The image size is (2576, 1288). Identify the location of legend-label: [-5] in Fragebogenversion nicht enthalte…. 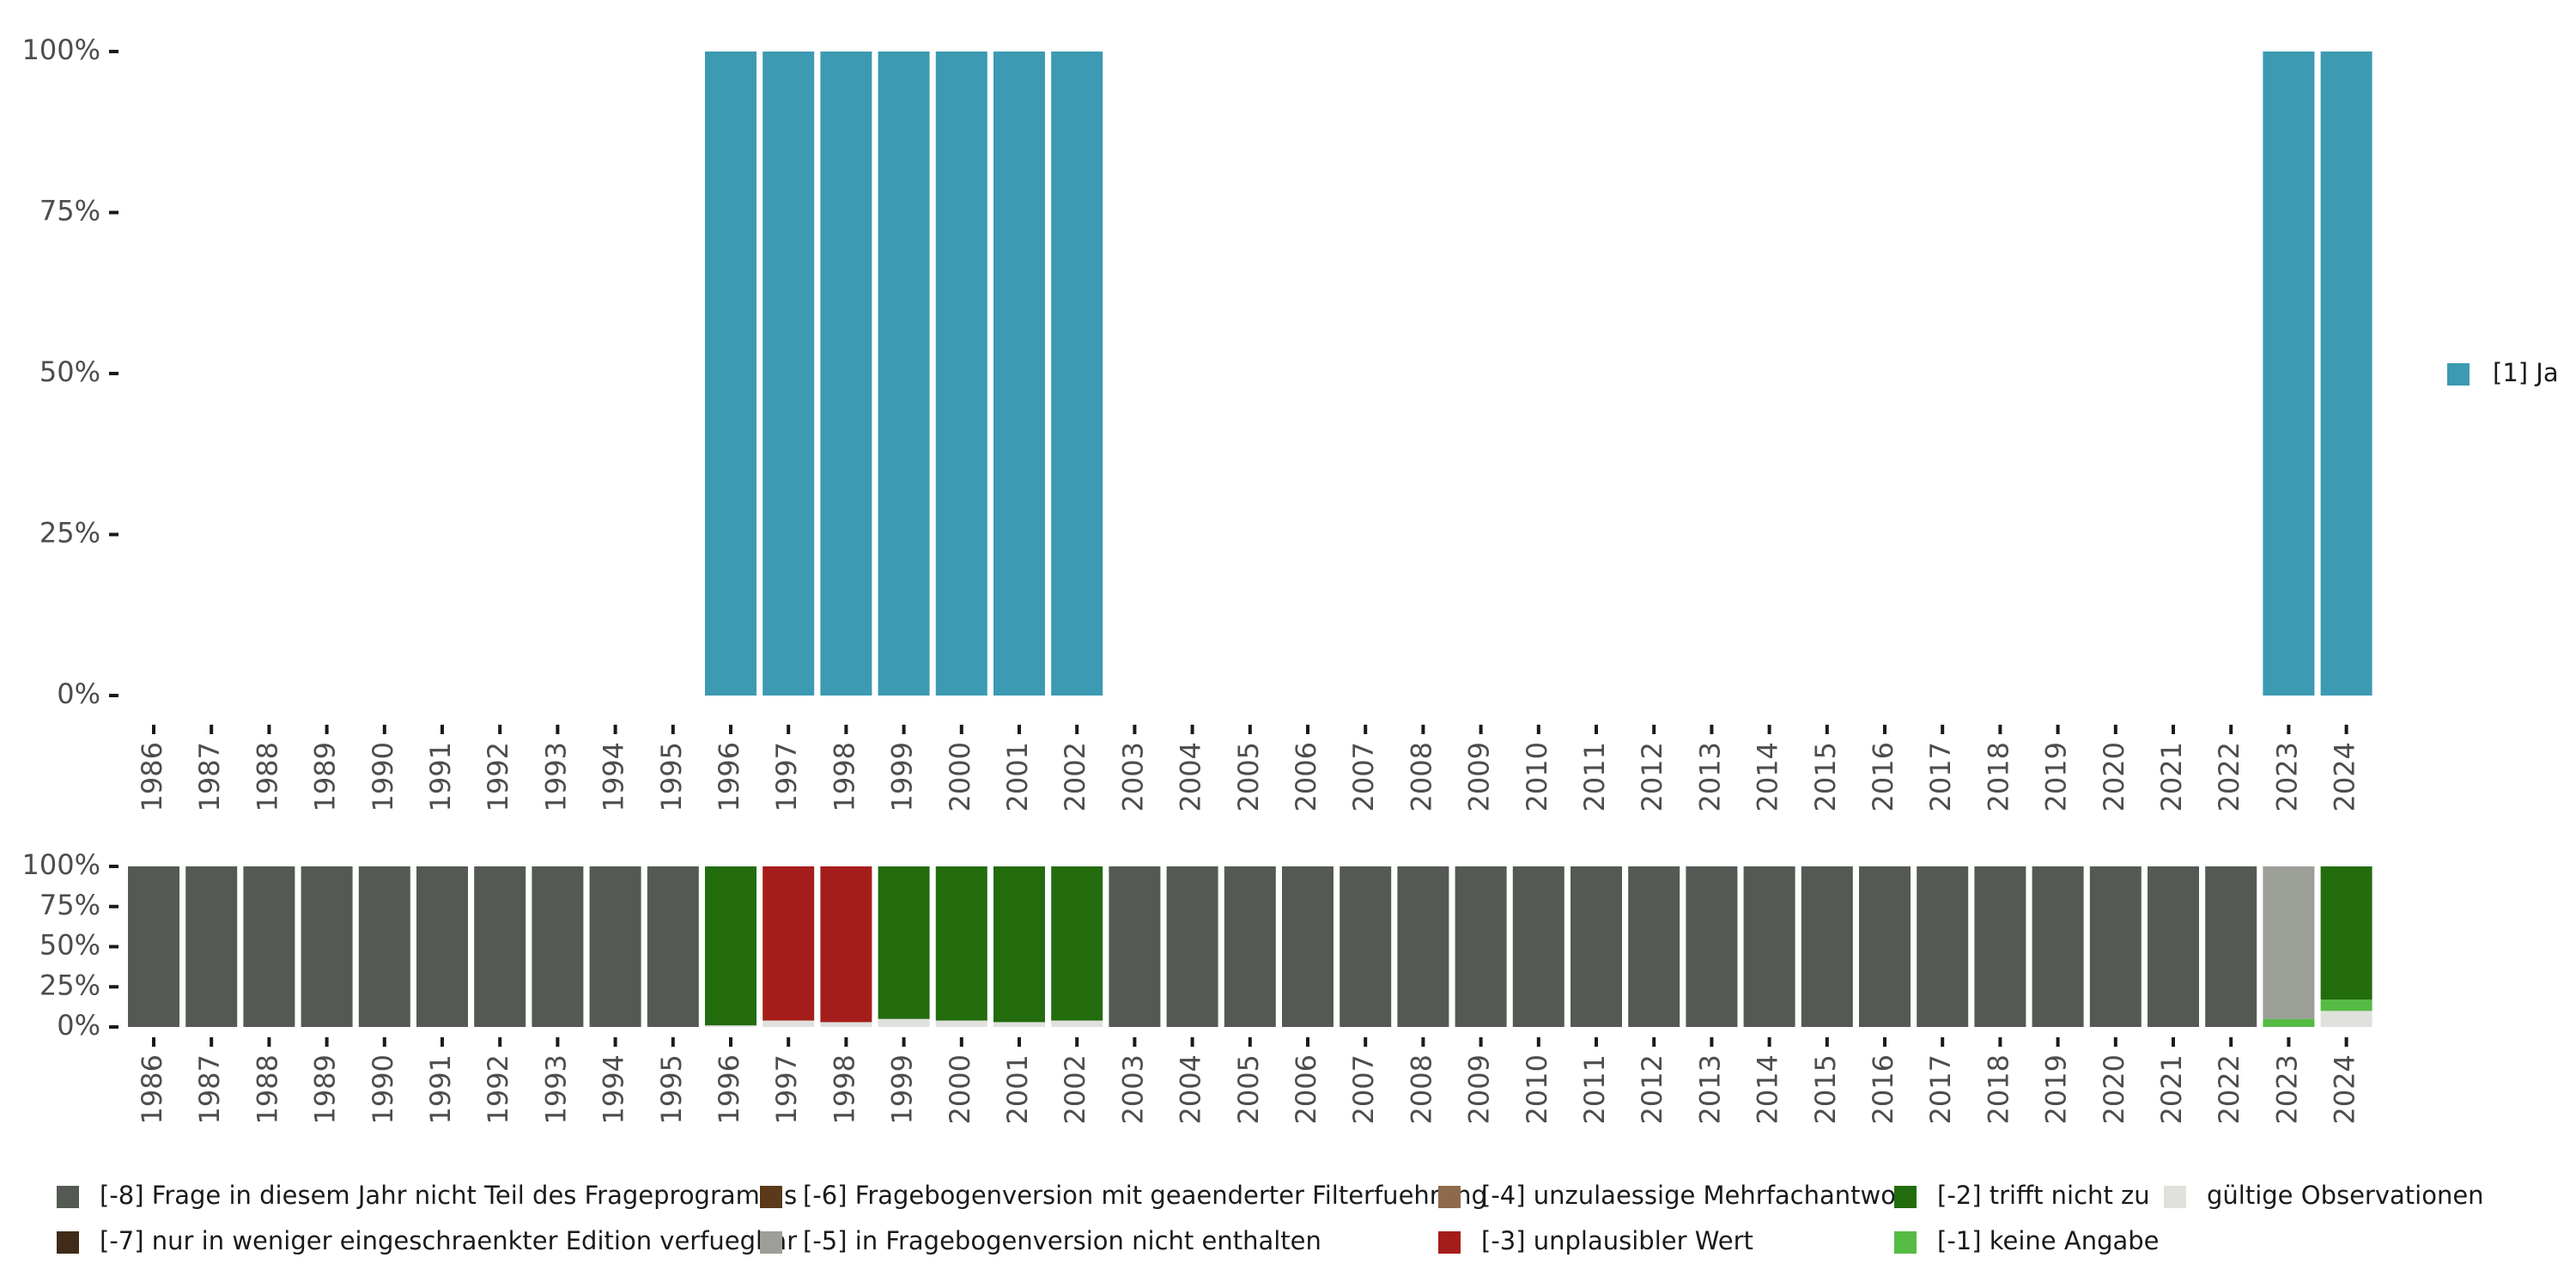
(1062, 1240).